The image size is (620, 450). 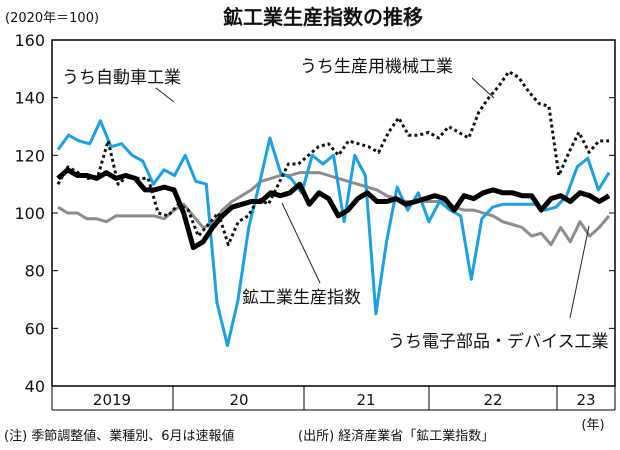 What do you see at coordinates (301, 298) in the screenshot?
I see `annotation-index: 鉱工業生産指数` at bounding box center [301, 298].